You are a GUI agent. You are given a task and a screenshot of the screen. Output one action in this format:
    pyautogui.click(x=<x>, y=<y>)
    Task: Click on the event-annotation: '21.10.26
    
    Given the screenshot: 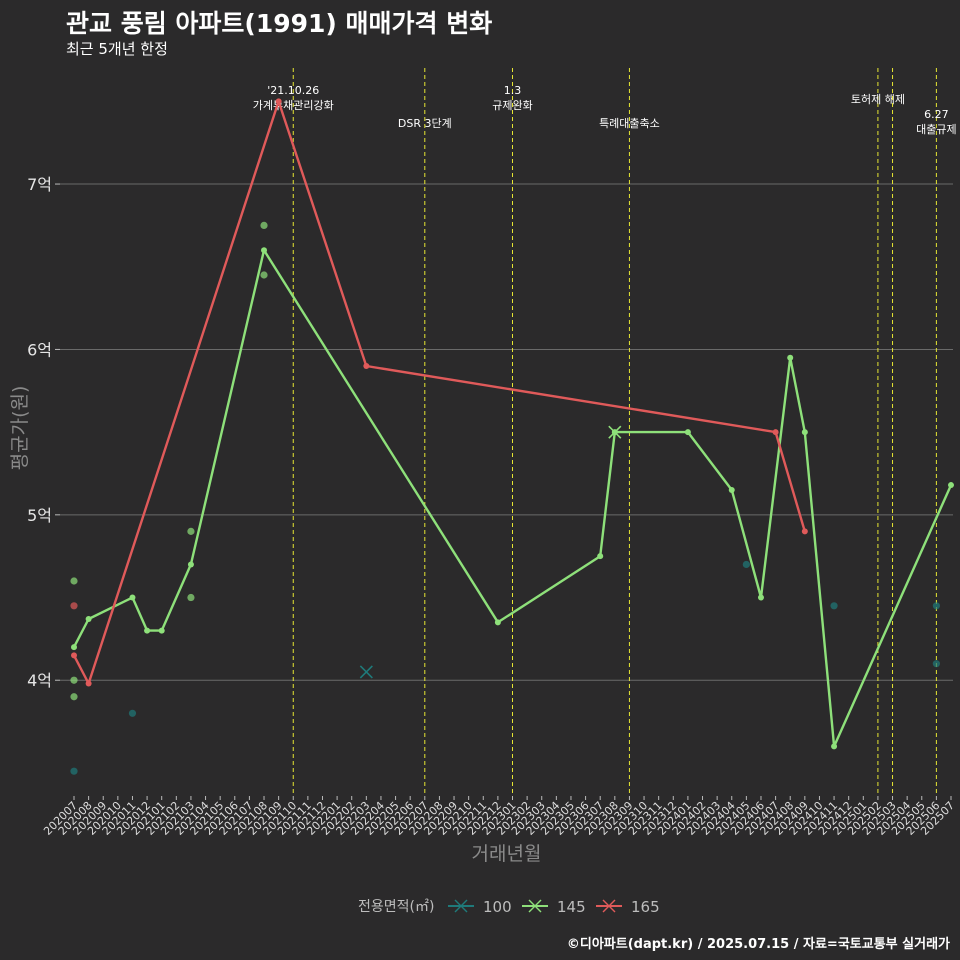 What is the action you would take?
    pyautogui.click(x=293, y=90)
    